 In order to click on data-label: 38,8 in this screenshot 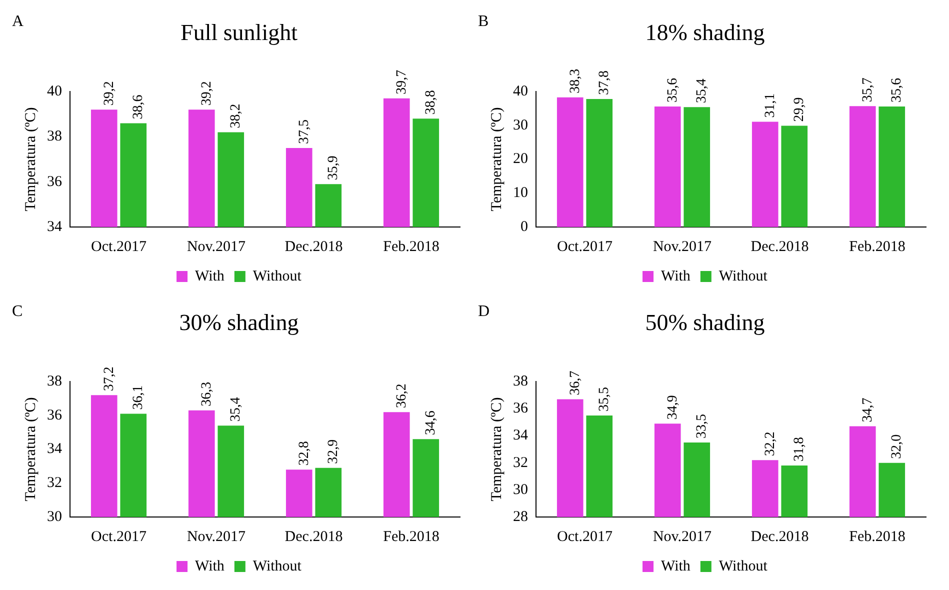, I will do `click(431, 102)`.